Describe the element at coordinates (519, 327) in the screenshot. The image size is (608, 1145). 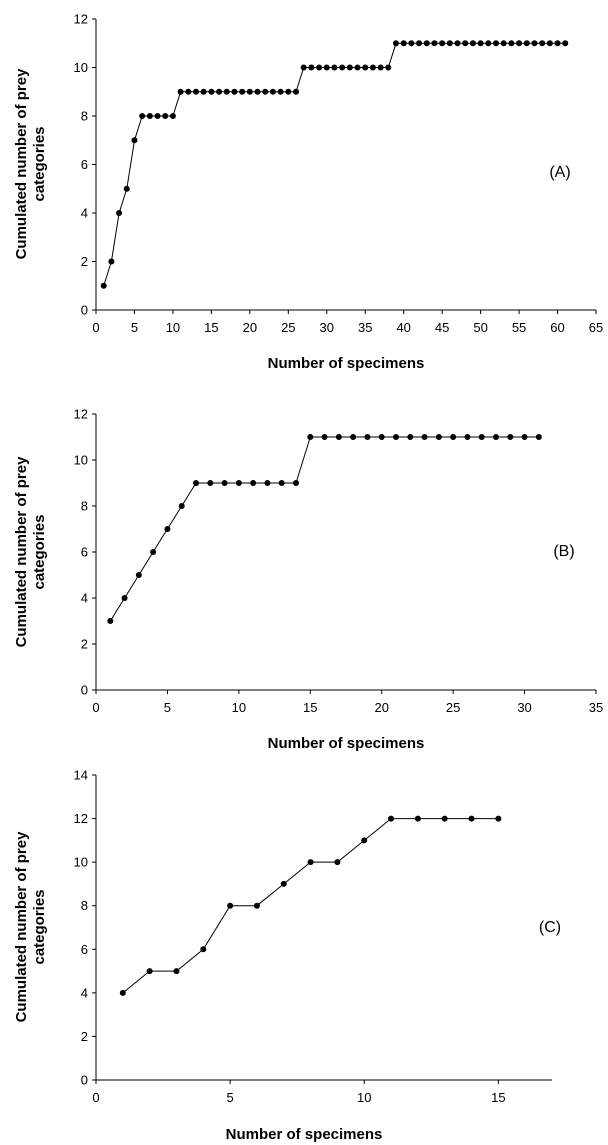
I see `x-tick-label: 55` at that location.